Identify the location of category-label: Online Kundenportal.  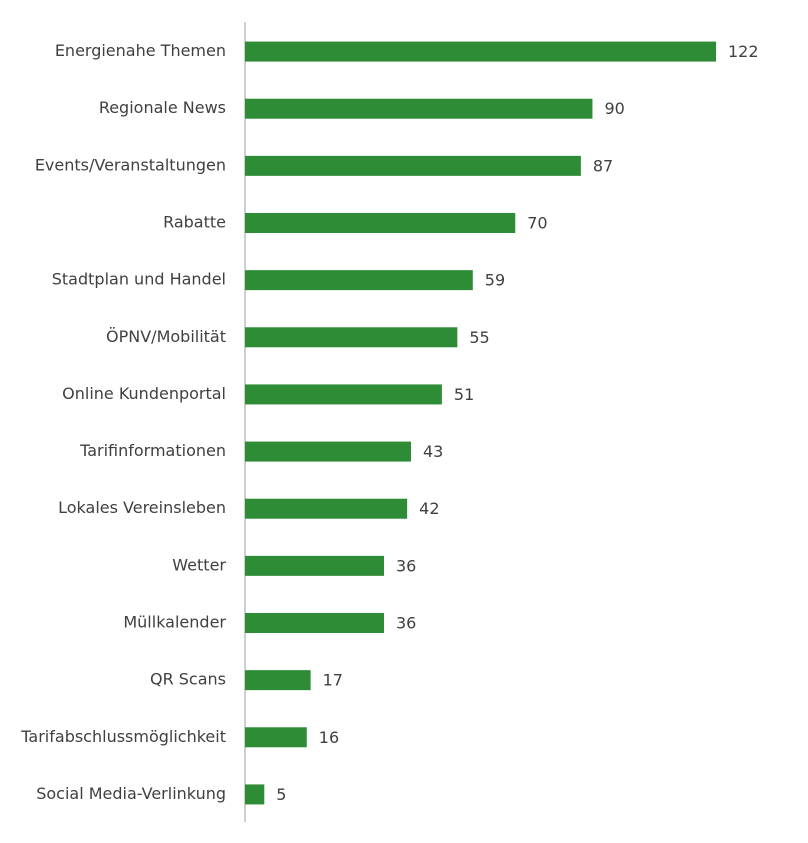
(144, 393).